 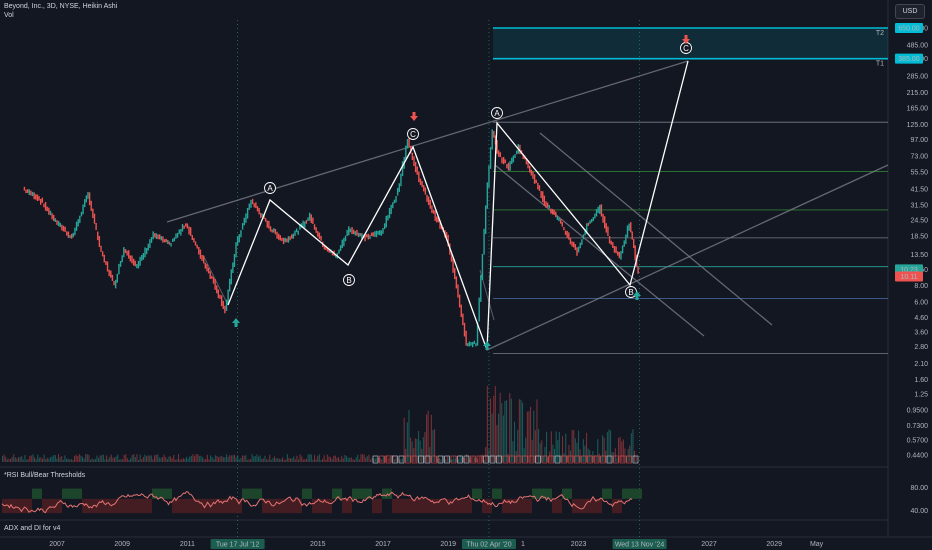 I want to click on desc-channel-upper, so click(x=656, y=229).